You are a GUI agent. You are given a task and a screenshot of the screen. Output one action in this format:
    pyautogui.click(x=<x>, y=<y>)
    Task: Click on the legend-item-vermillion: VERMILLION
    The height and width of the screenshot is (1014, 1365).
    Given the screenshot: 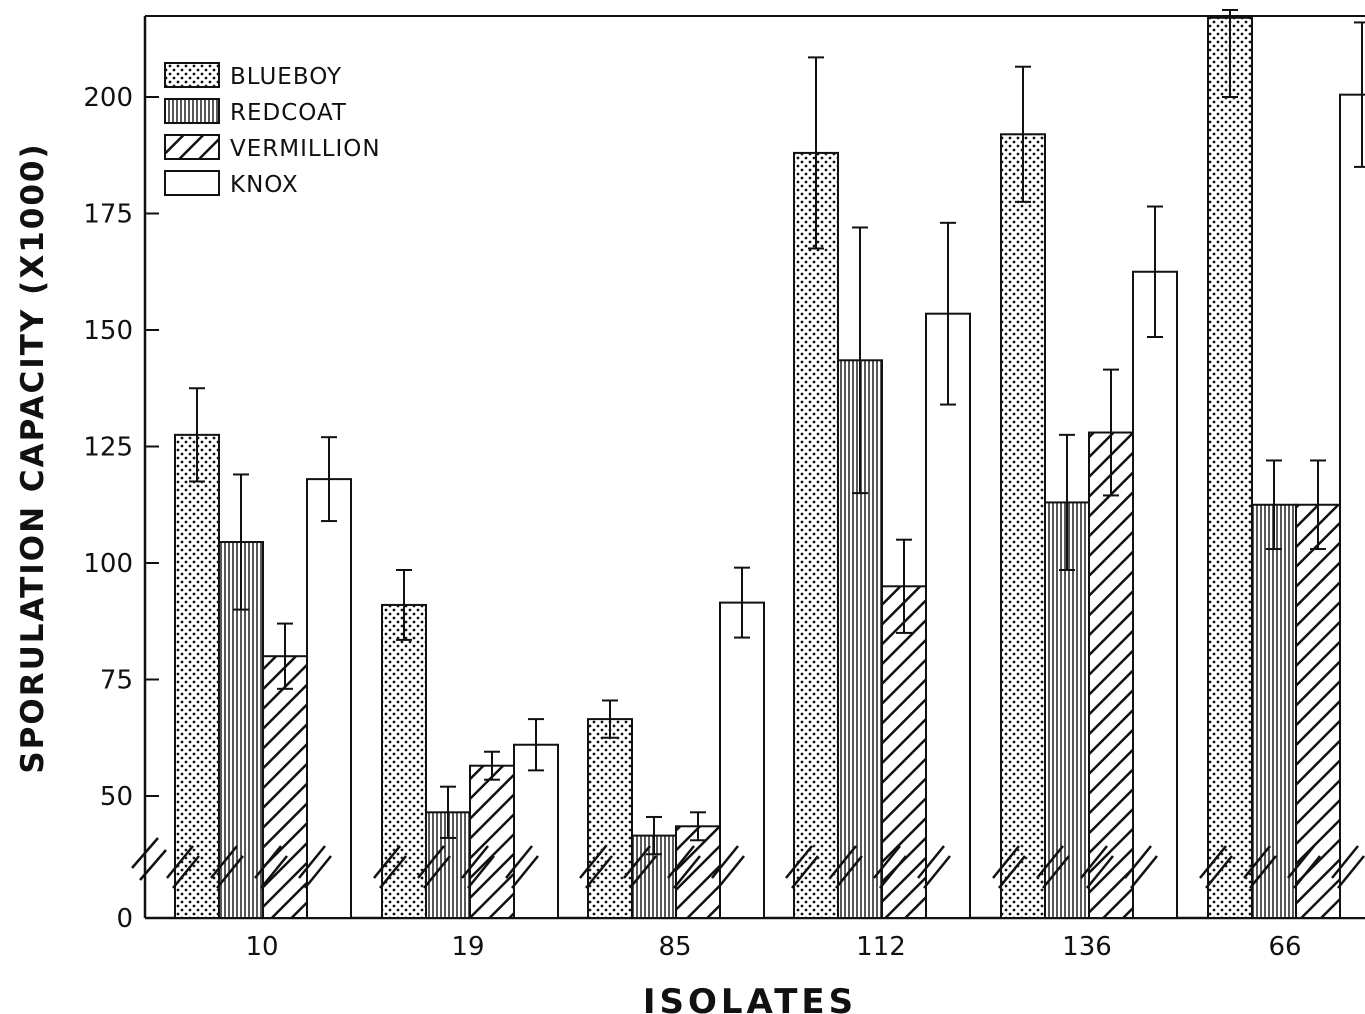 What is the action you would take?
    pyautogui.click(x=272, y=148)
    